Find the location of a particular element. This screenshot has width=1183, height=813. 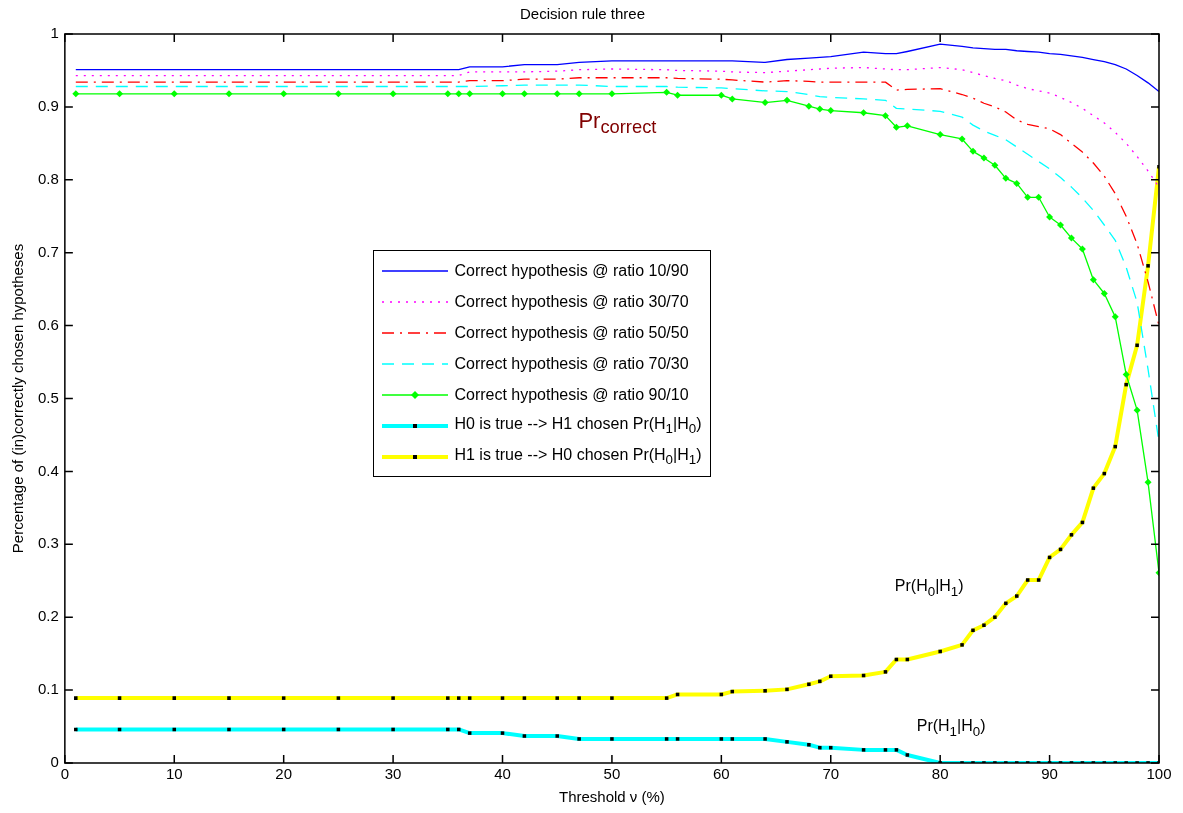

y-tick-label: 0.7 is located at coordinates (48, 251).